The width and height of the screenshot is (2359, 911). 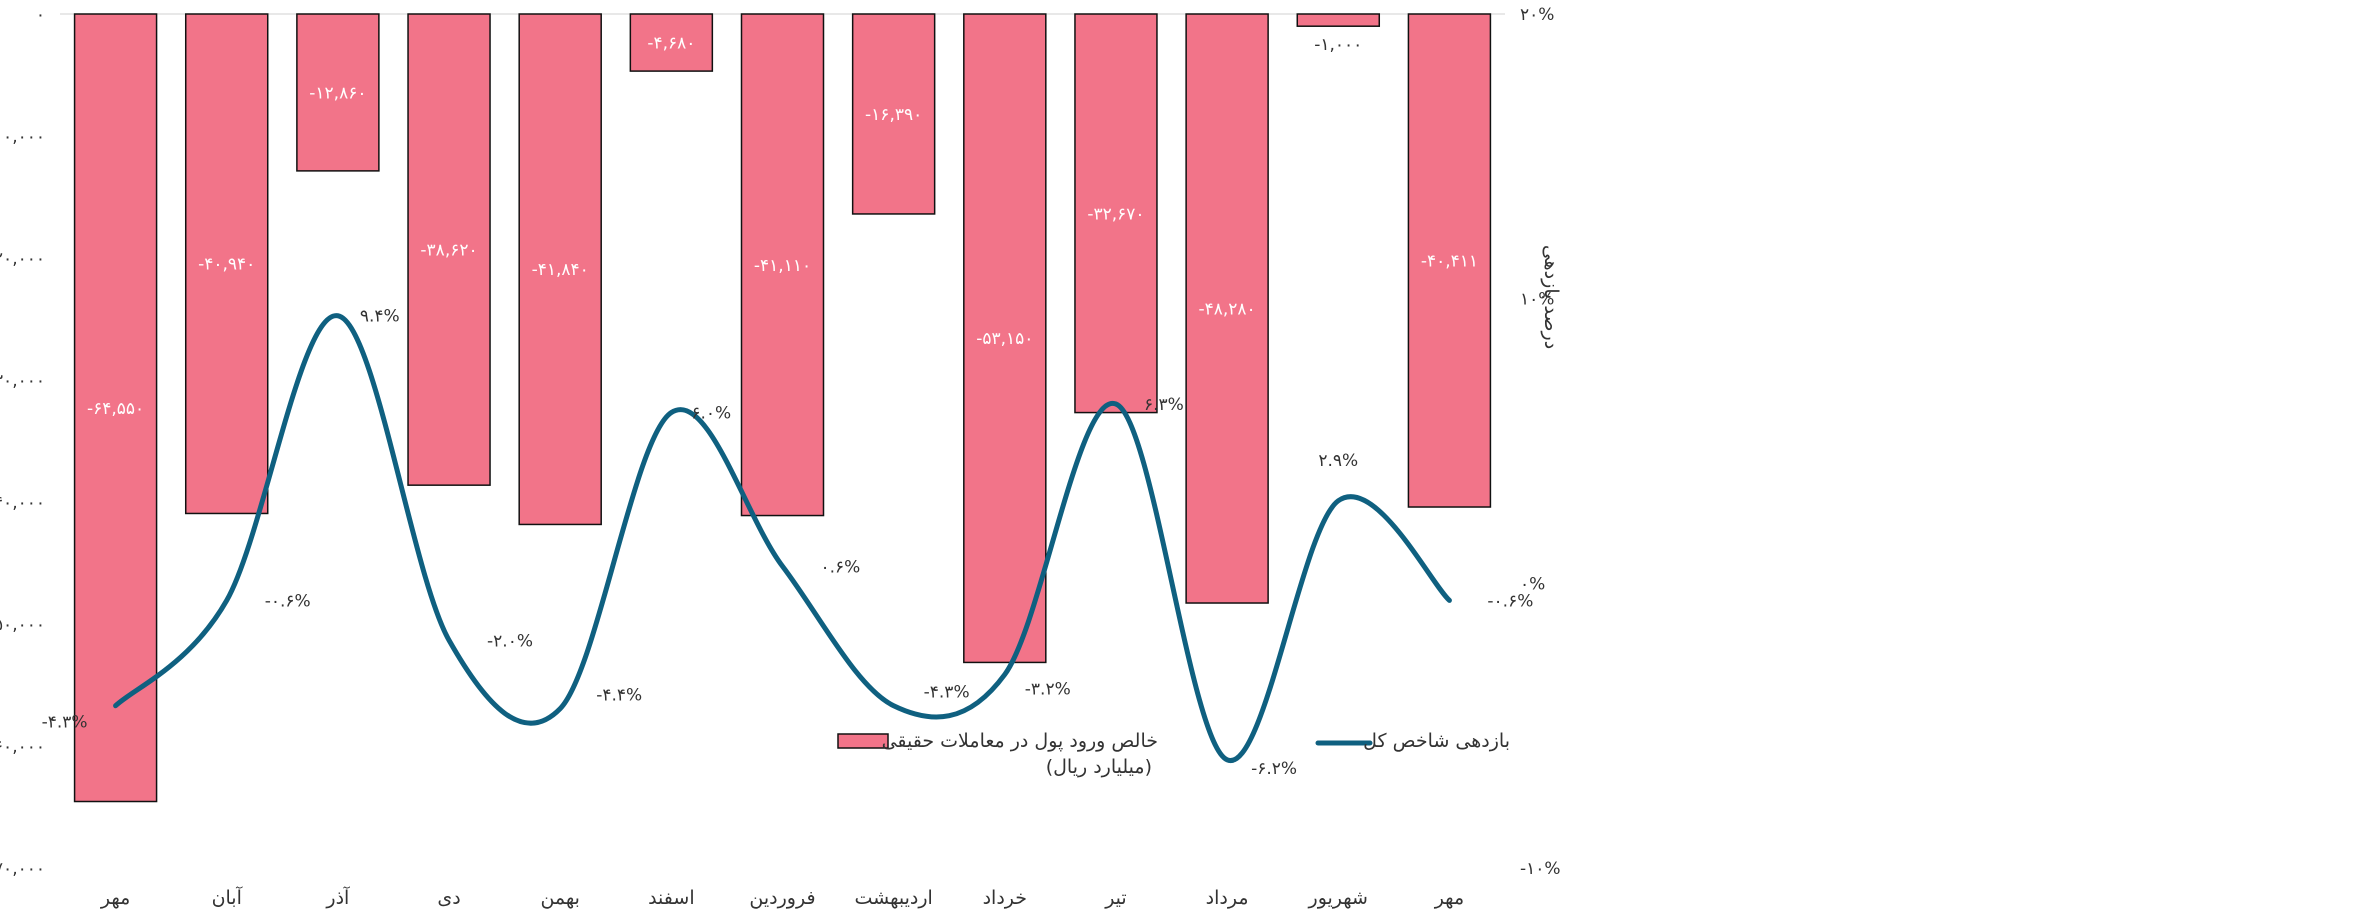 What do you see at coordinates (1338, 45) in the screenshot?
I see `bar-data-label: -۱,۰۰۰` at bounding box center [1338, 45].